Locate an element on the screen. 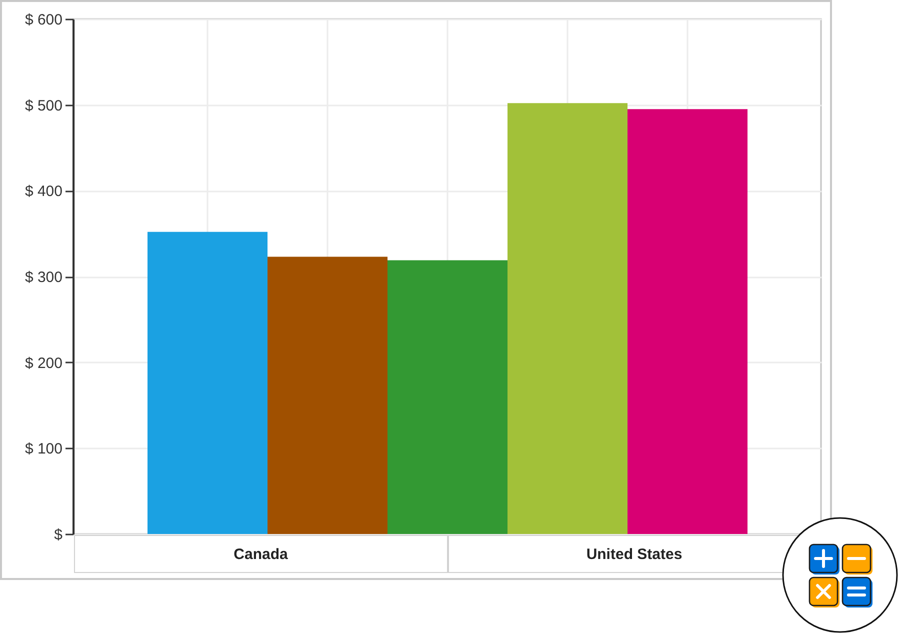  y-tick-label: $ 400 is located at coordinates (43, 191).